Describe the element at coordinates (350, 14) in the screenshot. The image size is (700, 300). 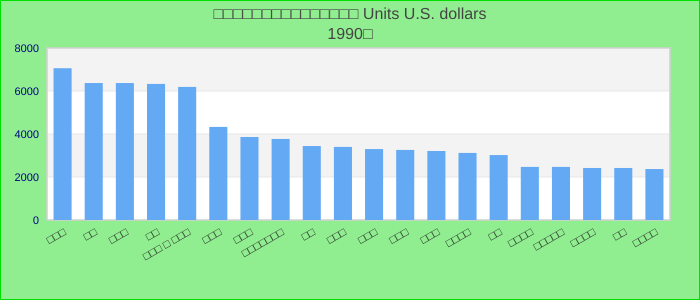
I see `chart-title: □□□□□□□□□□□□□□□ Units U.S. dollars` at that location.